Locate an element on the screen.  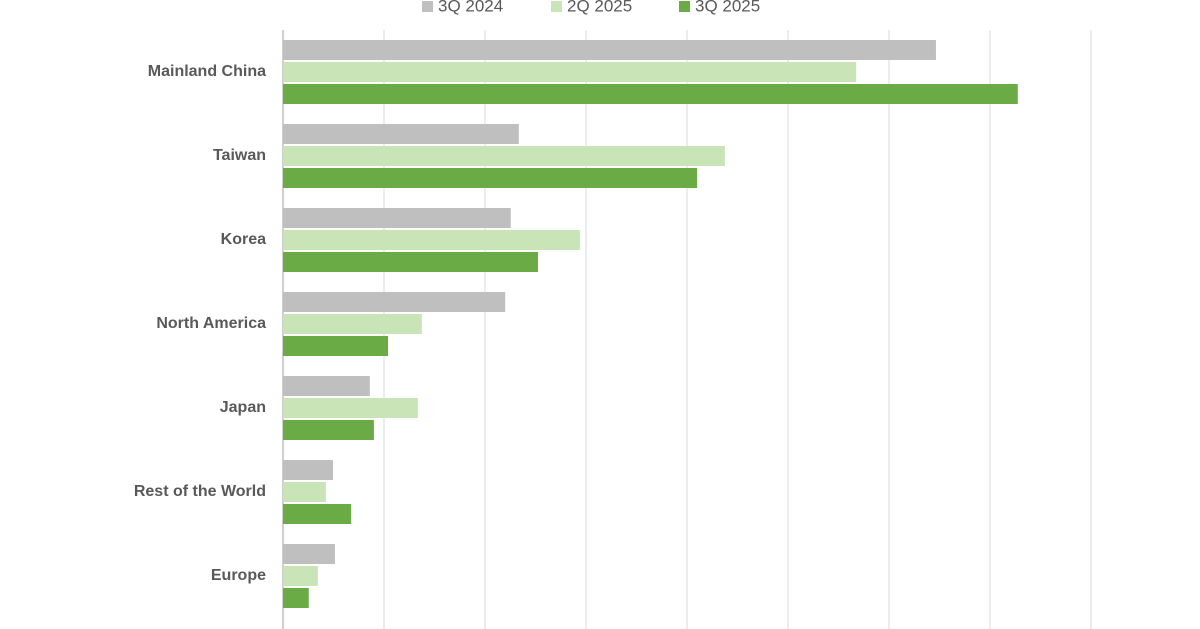
legend-label: 3Q 2025 is located at coordinates (727, 7).